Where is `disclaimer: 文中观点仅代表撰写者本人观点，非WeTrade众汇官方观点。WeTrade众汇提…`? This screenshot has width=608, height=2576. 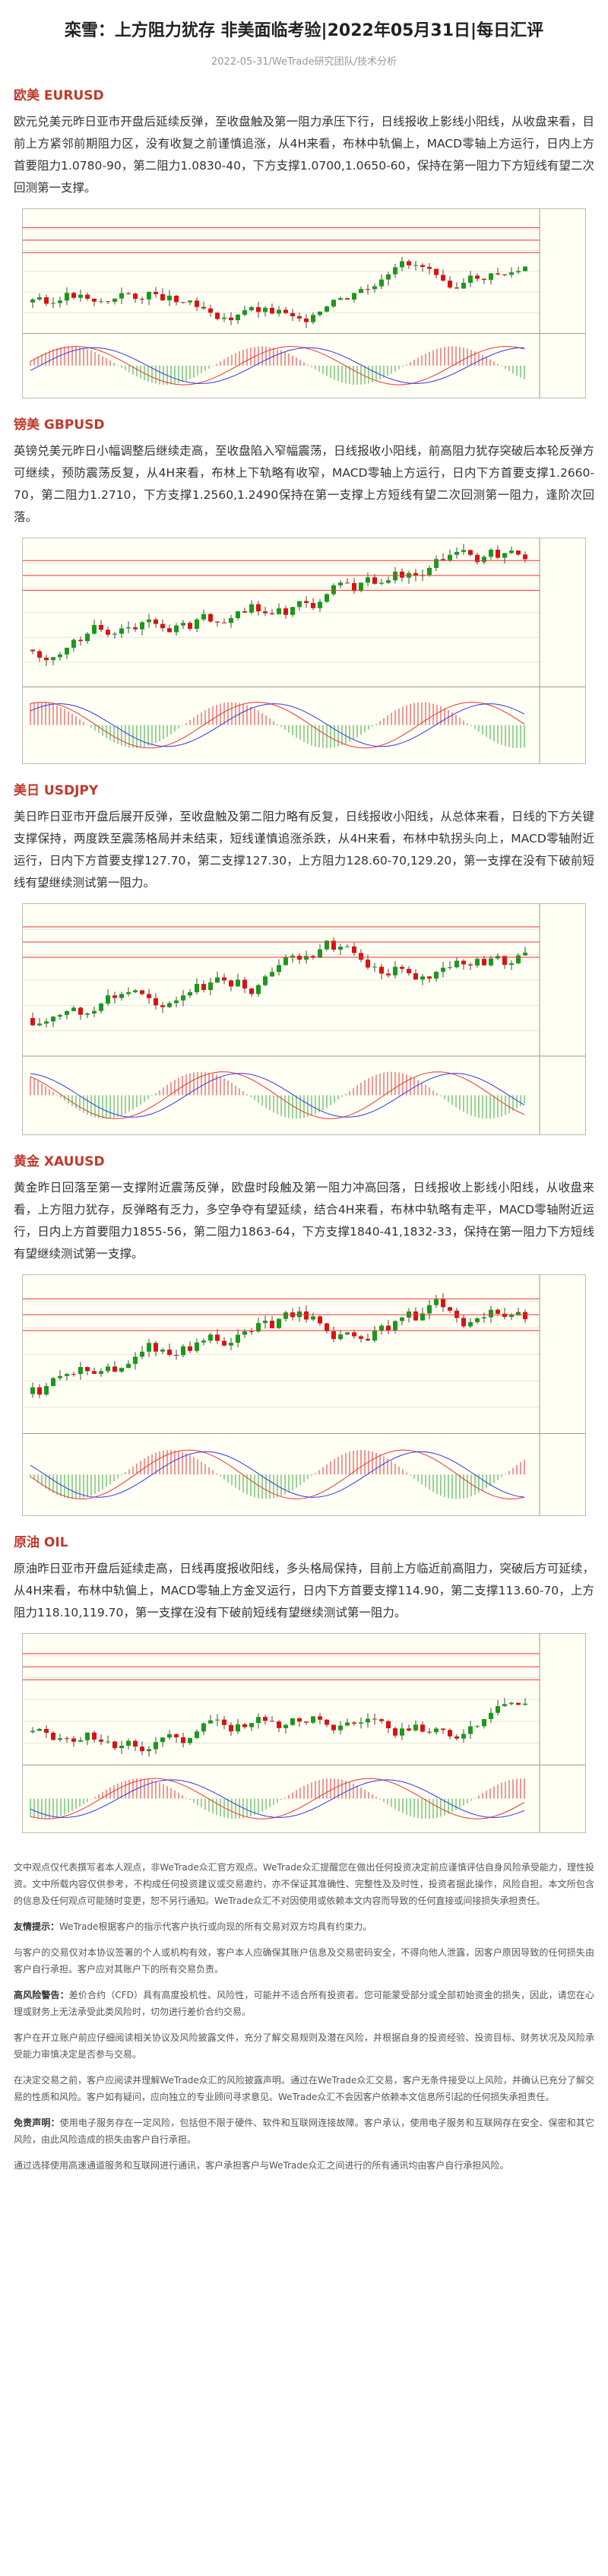 disclaimer: 文中观点仅代表撰写者本人观点，非WeTrade众汇官方观点。WeTrade众汇提… is located at coordinates (304, 2017).